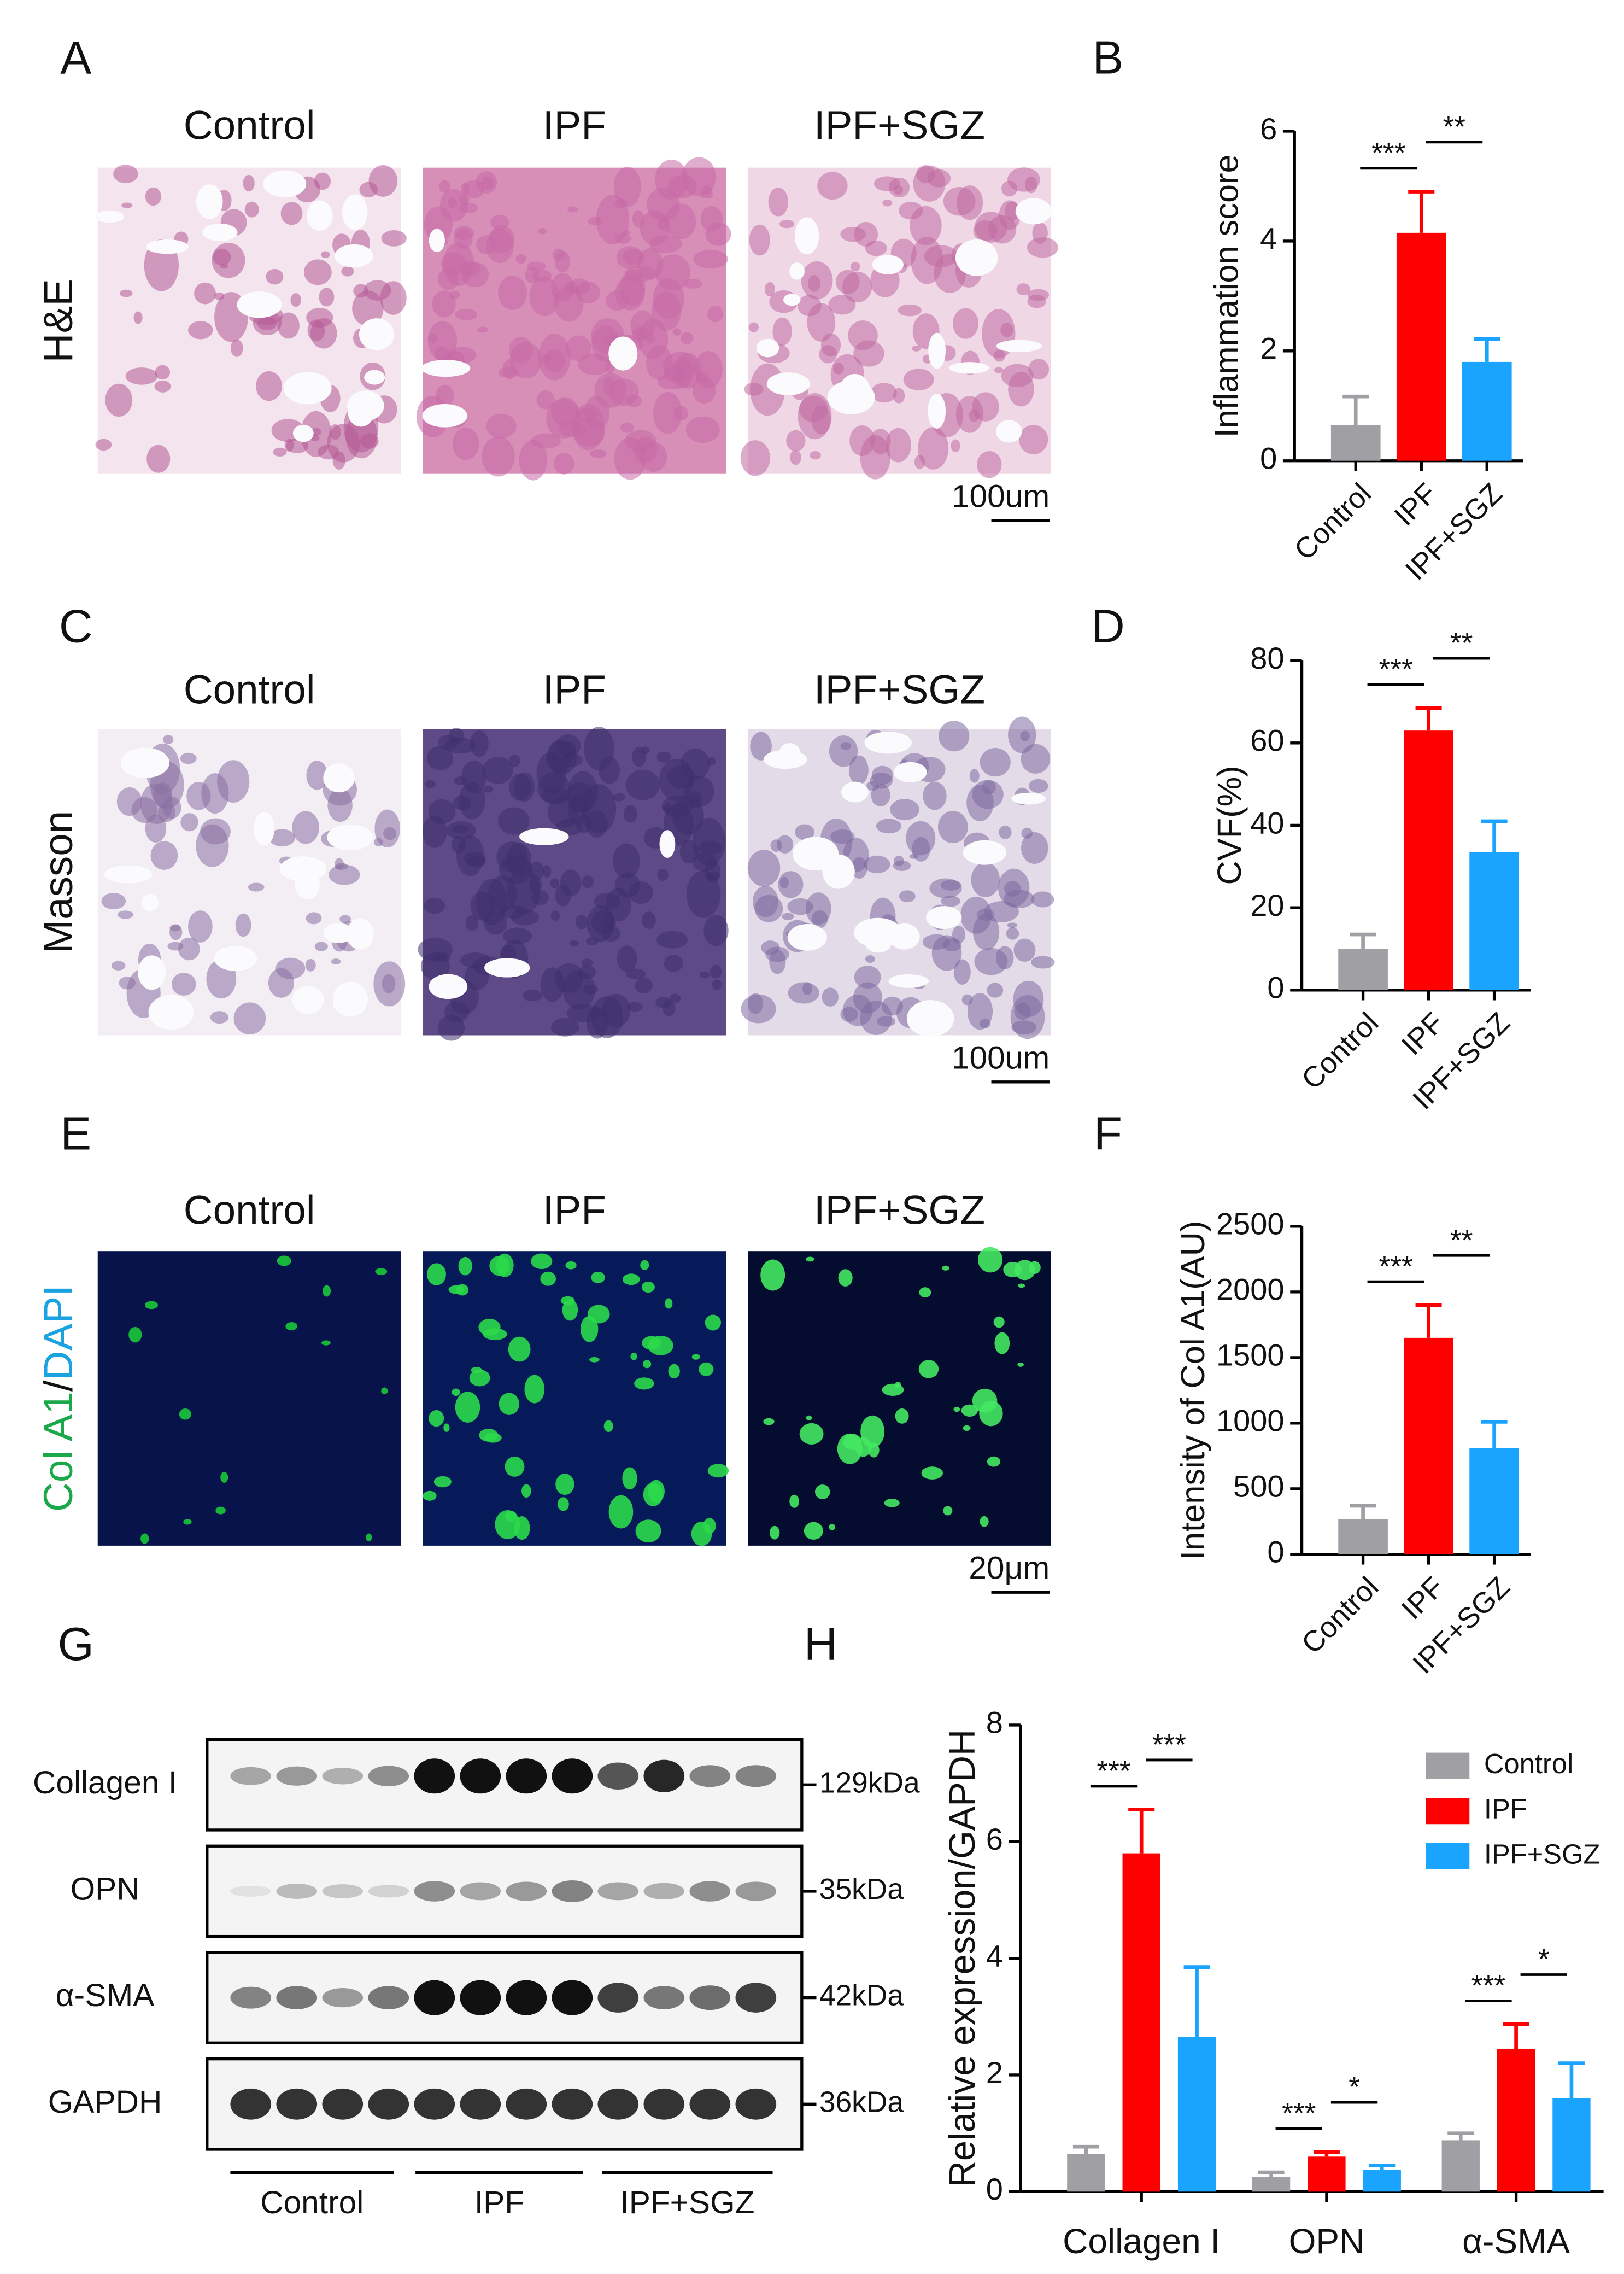 This screenshot has width=1624, height=2274. Describe the element at coordinates (687, 2202) in the screenshot. I see `group-label: IPF+SGZ` at that location.